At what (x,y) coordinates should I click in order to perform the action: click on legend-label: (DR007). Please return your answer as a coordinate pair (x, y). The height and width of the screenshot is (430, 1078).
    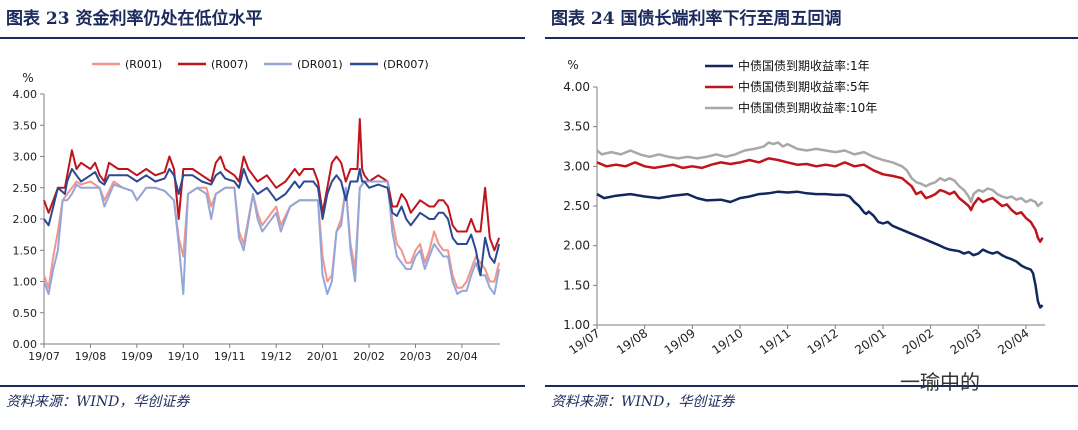
    Looking at the image, I should click on (406, 64).